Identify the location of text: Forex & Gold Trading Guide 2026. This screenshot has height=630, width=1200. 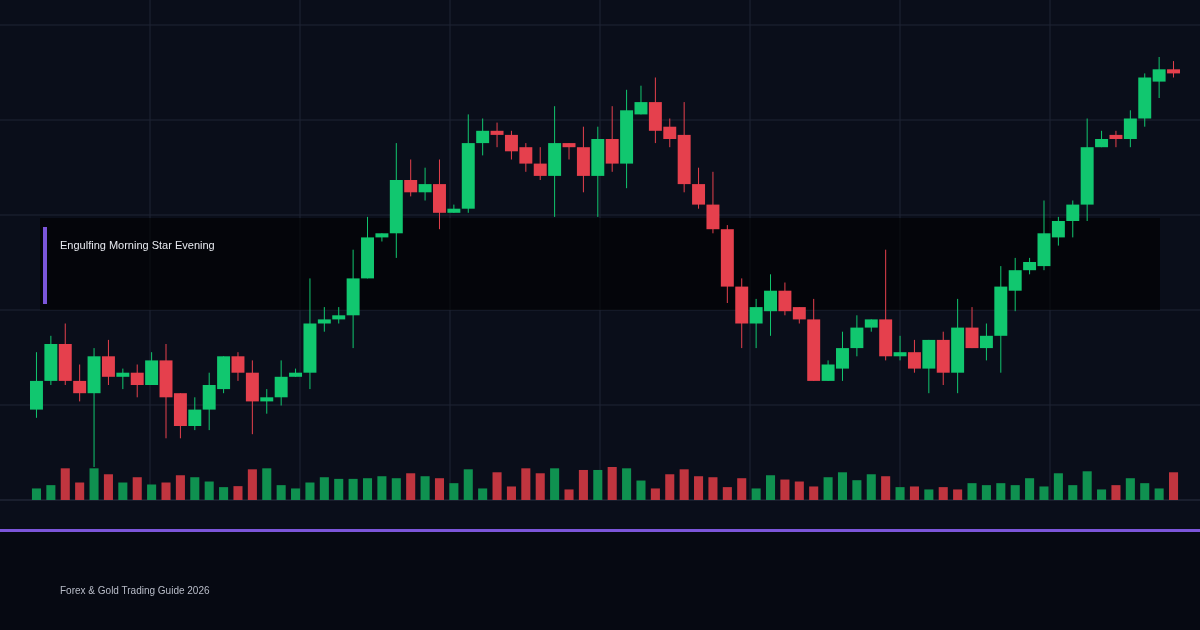
(135, 590).